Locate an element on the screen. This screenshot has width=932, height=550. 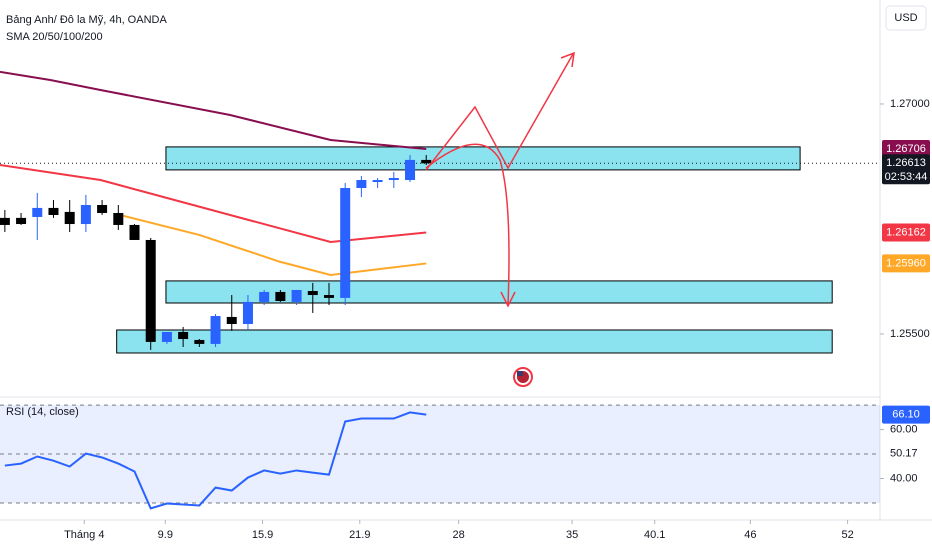
chart-title: Bảng Anh/ Đô la Mỹ, 4h, OANDA is located at coordinates (86, 20).